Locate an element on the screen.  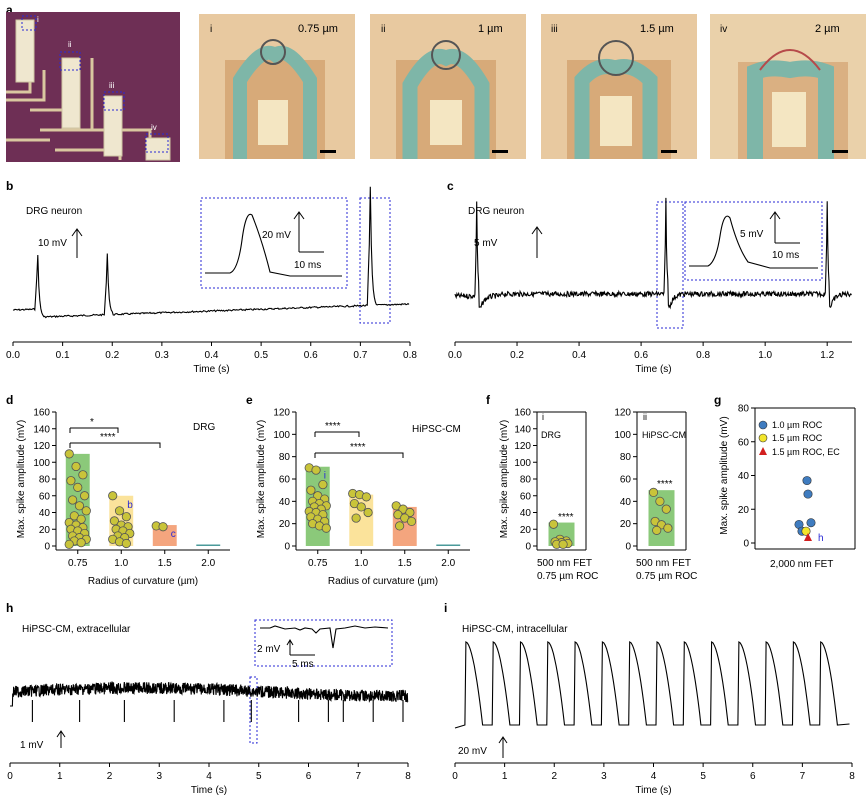
micrograph-label-iv: 2 µm is located at coordinates (827, 29).